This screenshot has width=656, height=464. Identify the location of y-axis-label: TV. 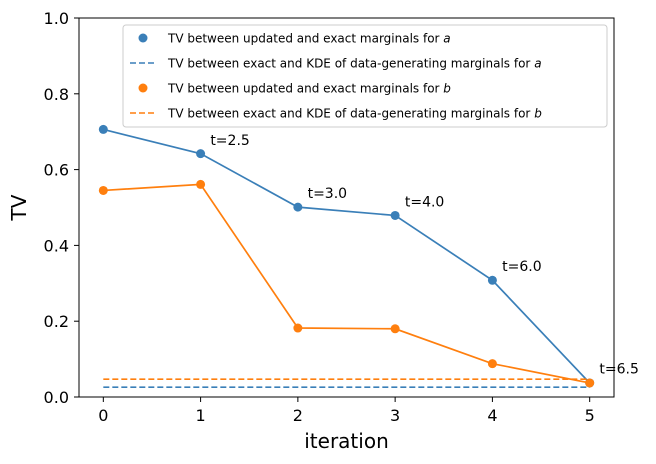
(19, 207).